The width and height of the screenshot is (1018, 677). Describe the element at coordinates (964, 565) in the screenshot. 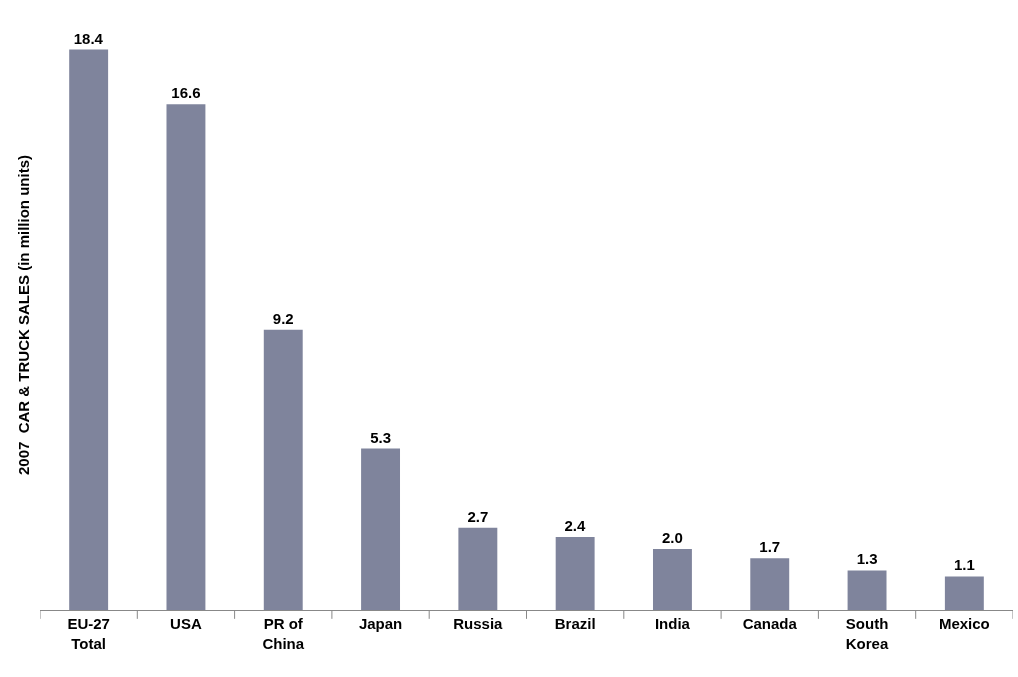

I see `data-label: 1.1` at that location.